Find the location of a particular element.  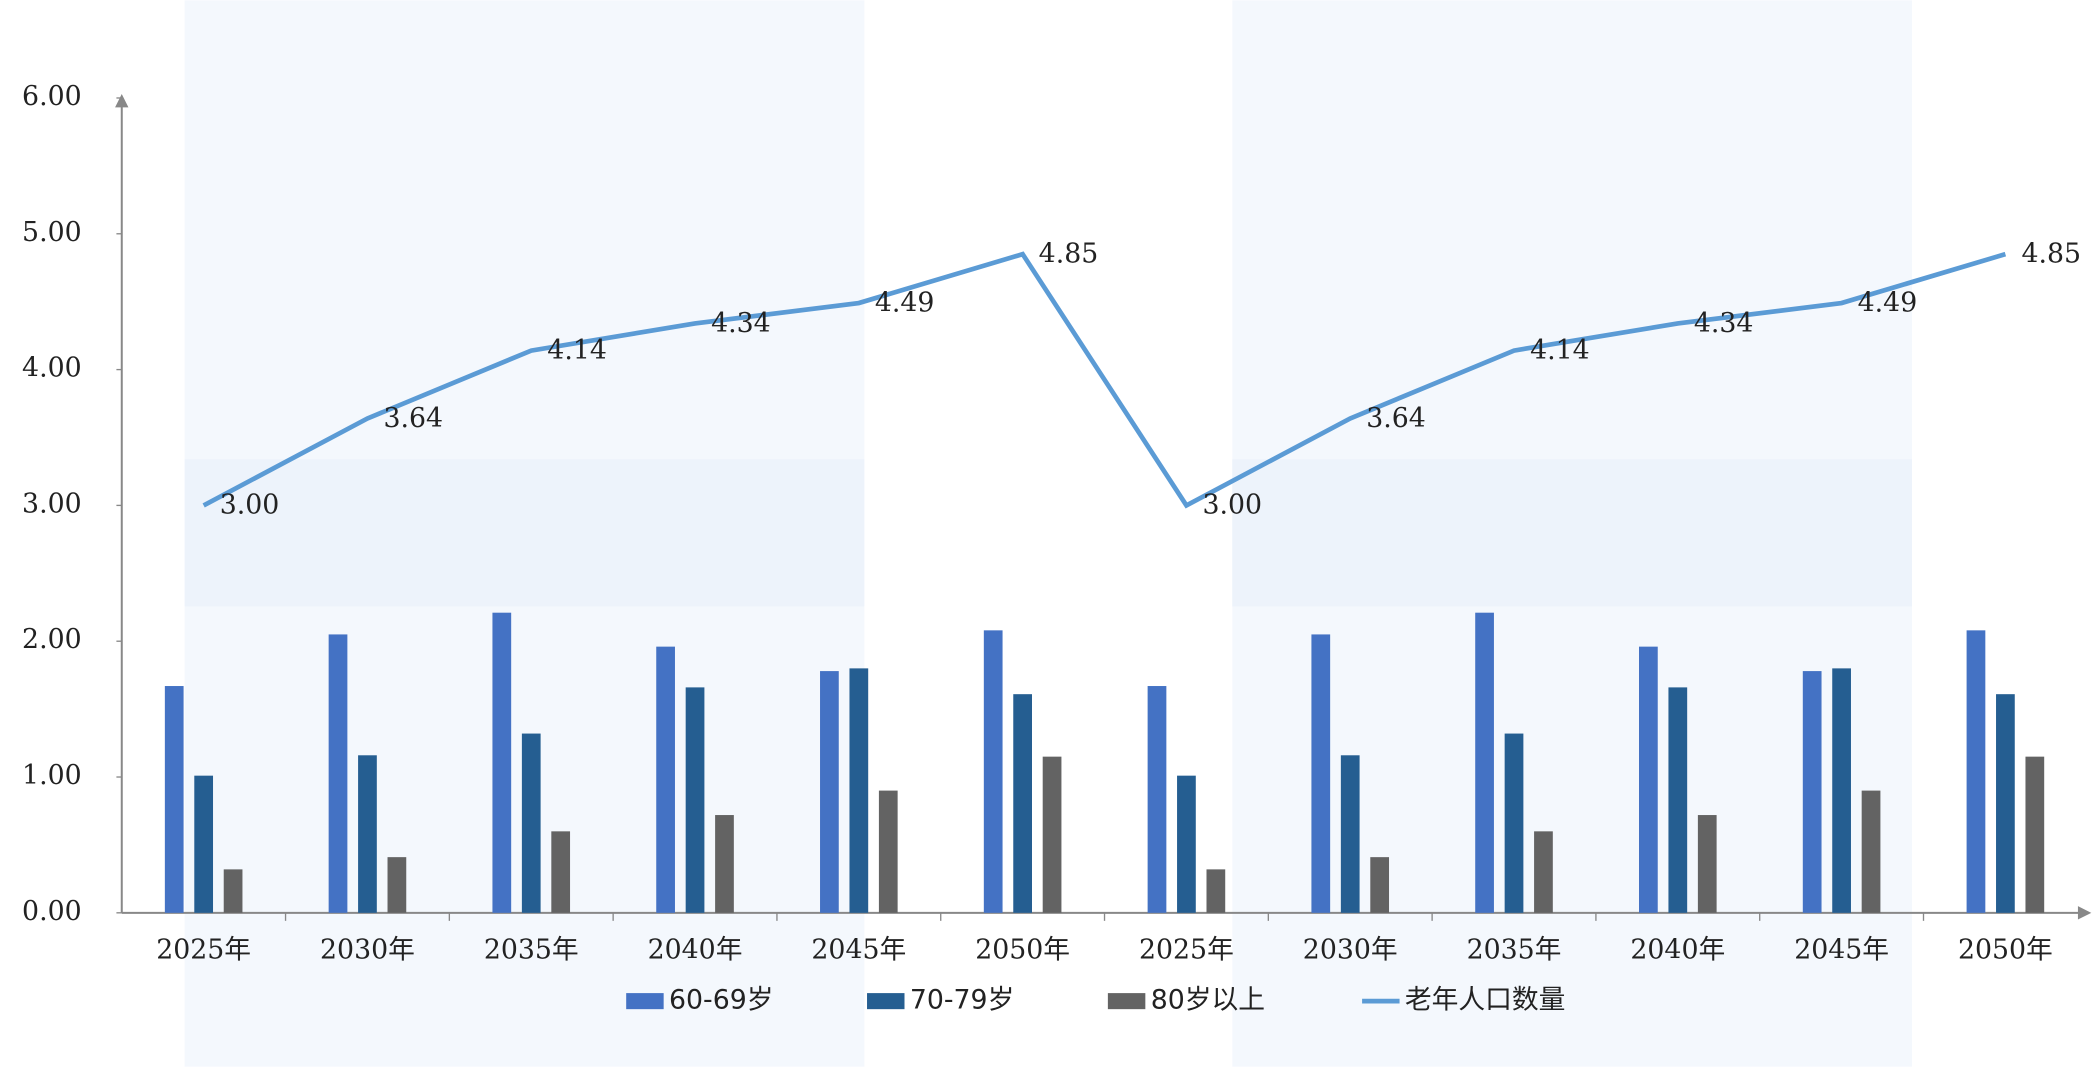

y-tick-label: 4.00 is located at coordinates (52, 368).